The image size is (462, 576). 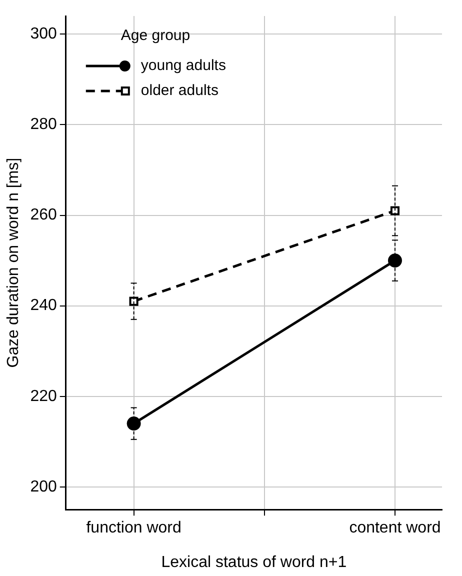 What do you see at coordinates (254, 562) in the screenshot?
I see `x-axis-title: Lexical status of word n+1` at bounding box center [254, 562].